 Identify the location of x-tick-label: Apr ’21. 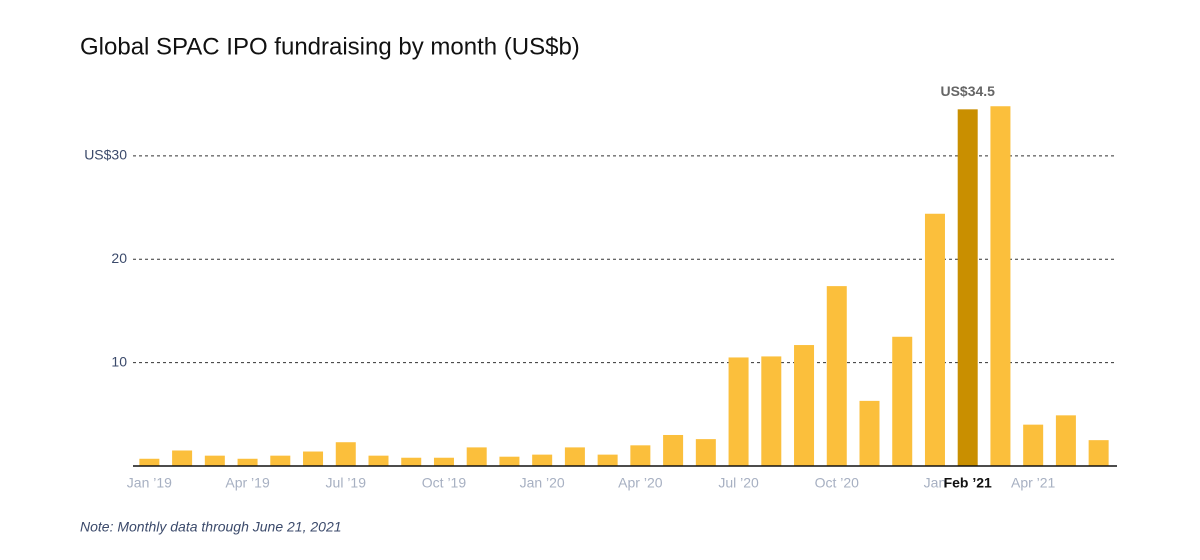
(1033, 483).